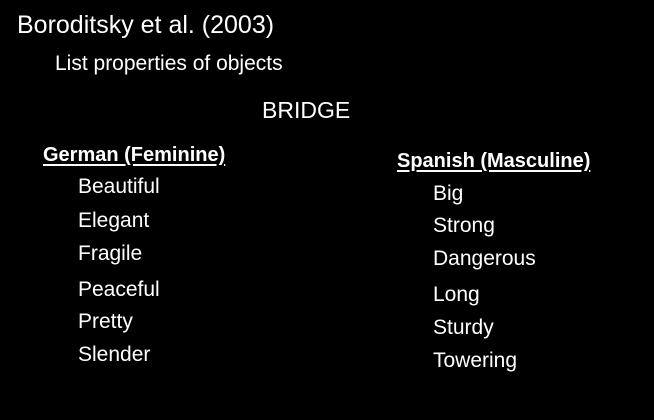  I want to click on spanish-heading: Spanish (Masculine), so click(494, 161).